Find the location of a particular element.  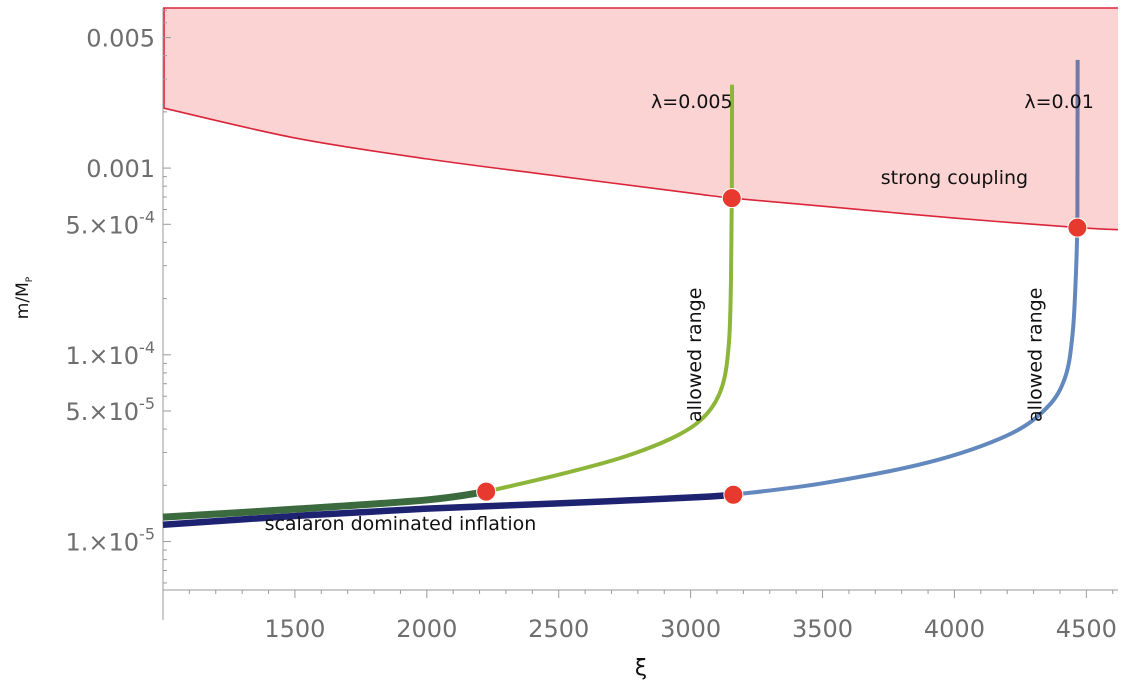

y-tick-label: 1.×10-5 is located at coordinates (111, 541).